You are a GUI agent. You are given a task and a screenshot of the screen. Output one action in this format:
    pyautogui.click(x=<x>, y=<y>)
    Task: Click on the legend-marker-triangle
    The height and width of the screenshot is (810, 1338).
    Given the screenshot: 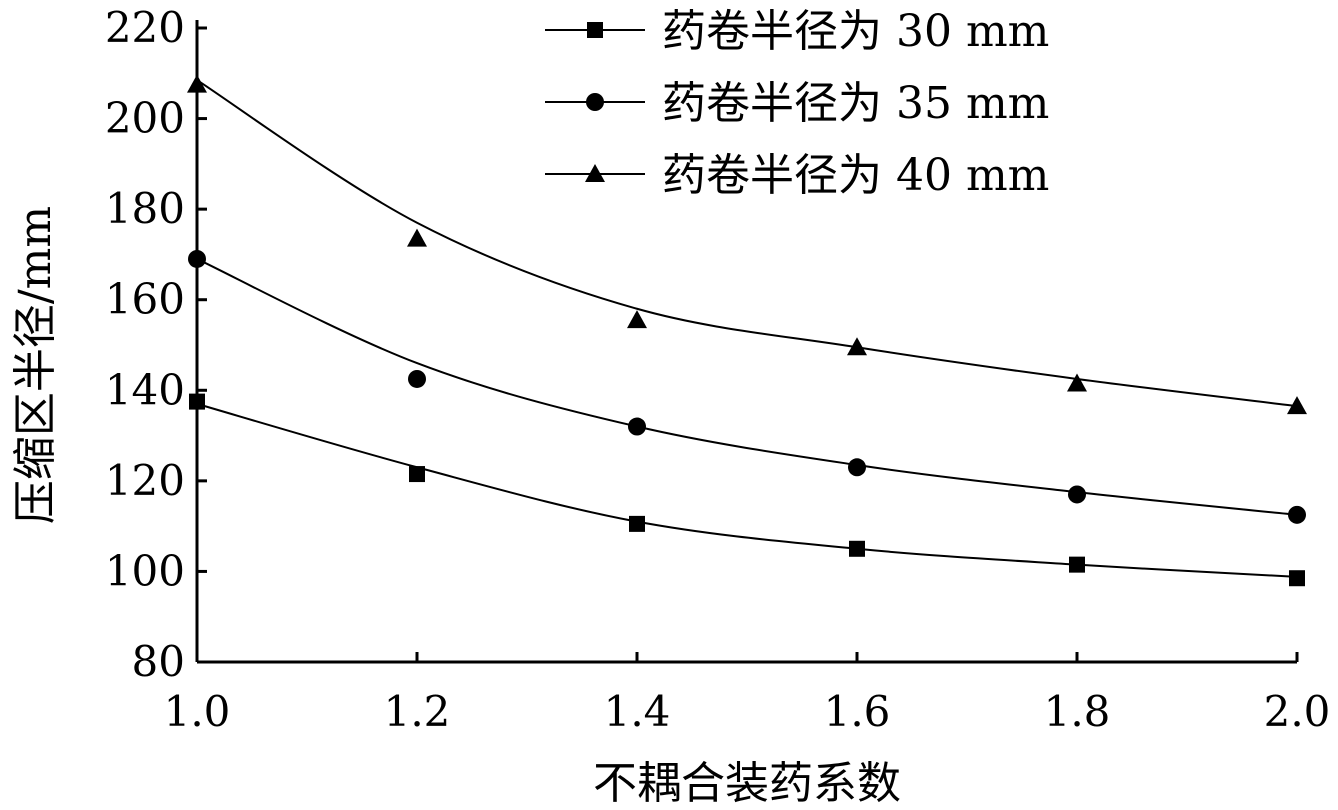 What is the action you would take?
    pyautogui.click(x=595, y=173)
    